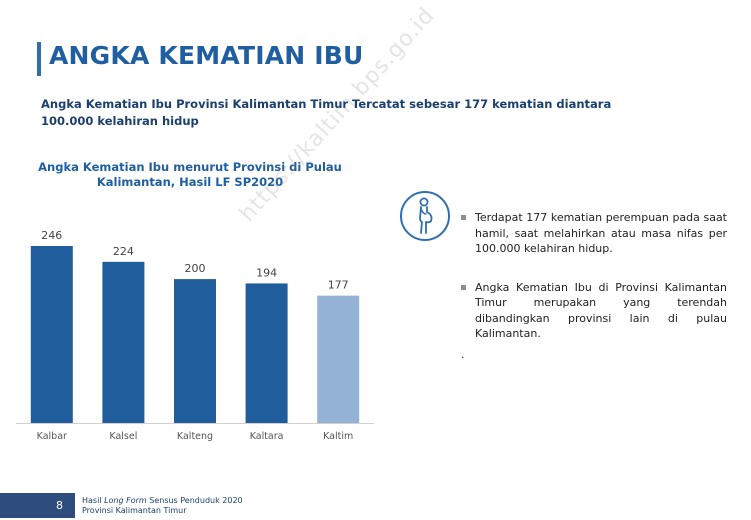 Image resolution: width=751 pixels, height=520 pixels. Describe the element at coordinates (52, 436) in the screenshot. I see `x-tick-kalbar: Kalbar` at that location.